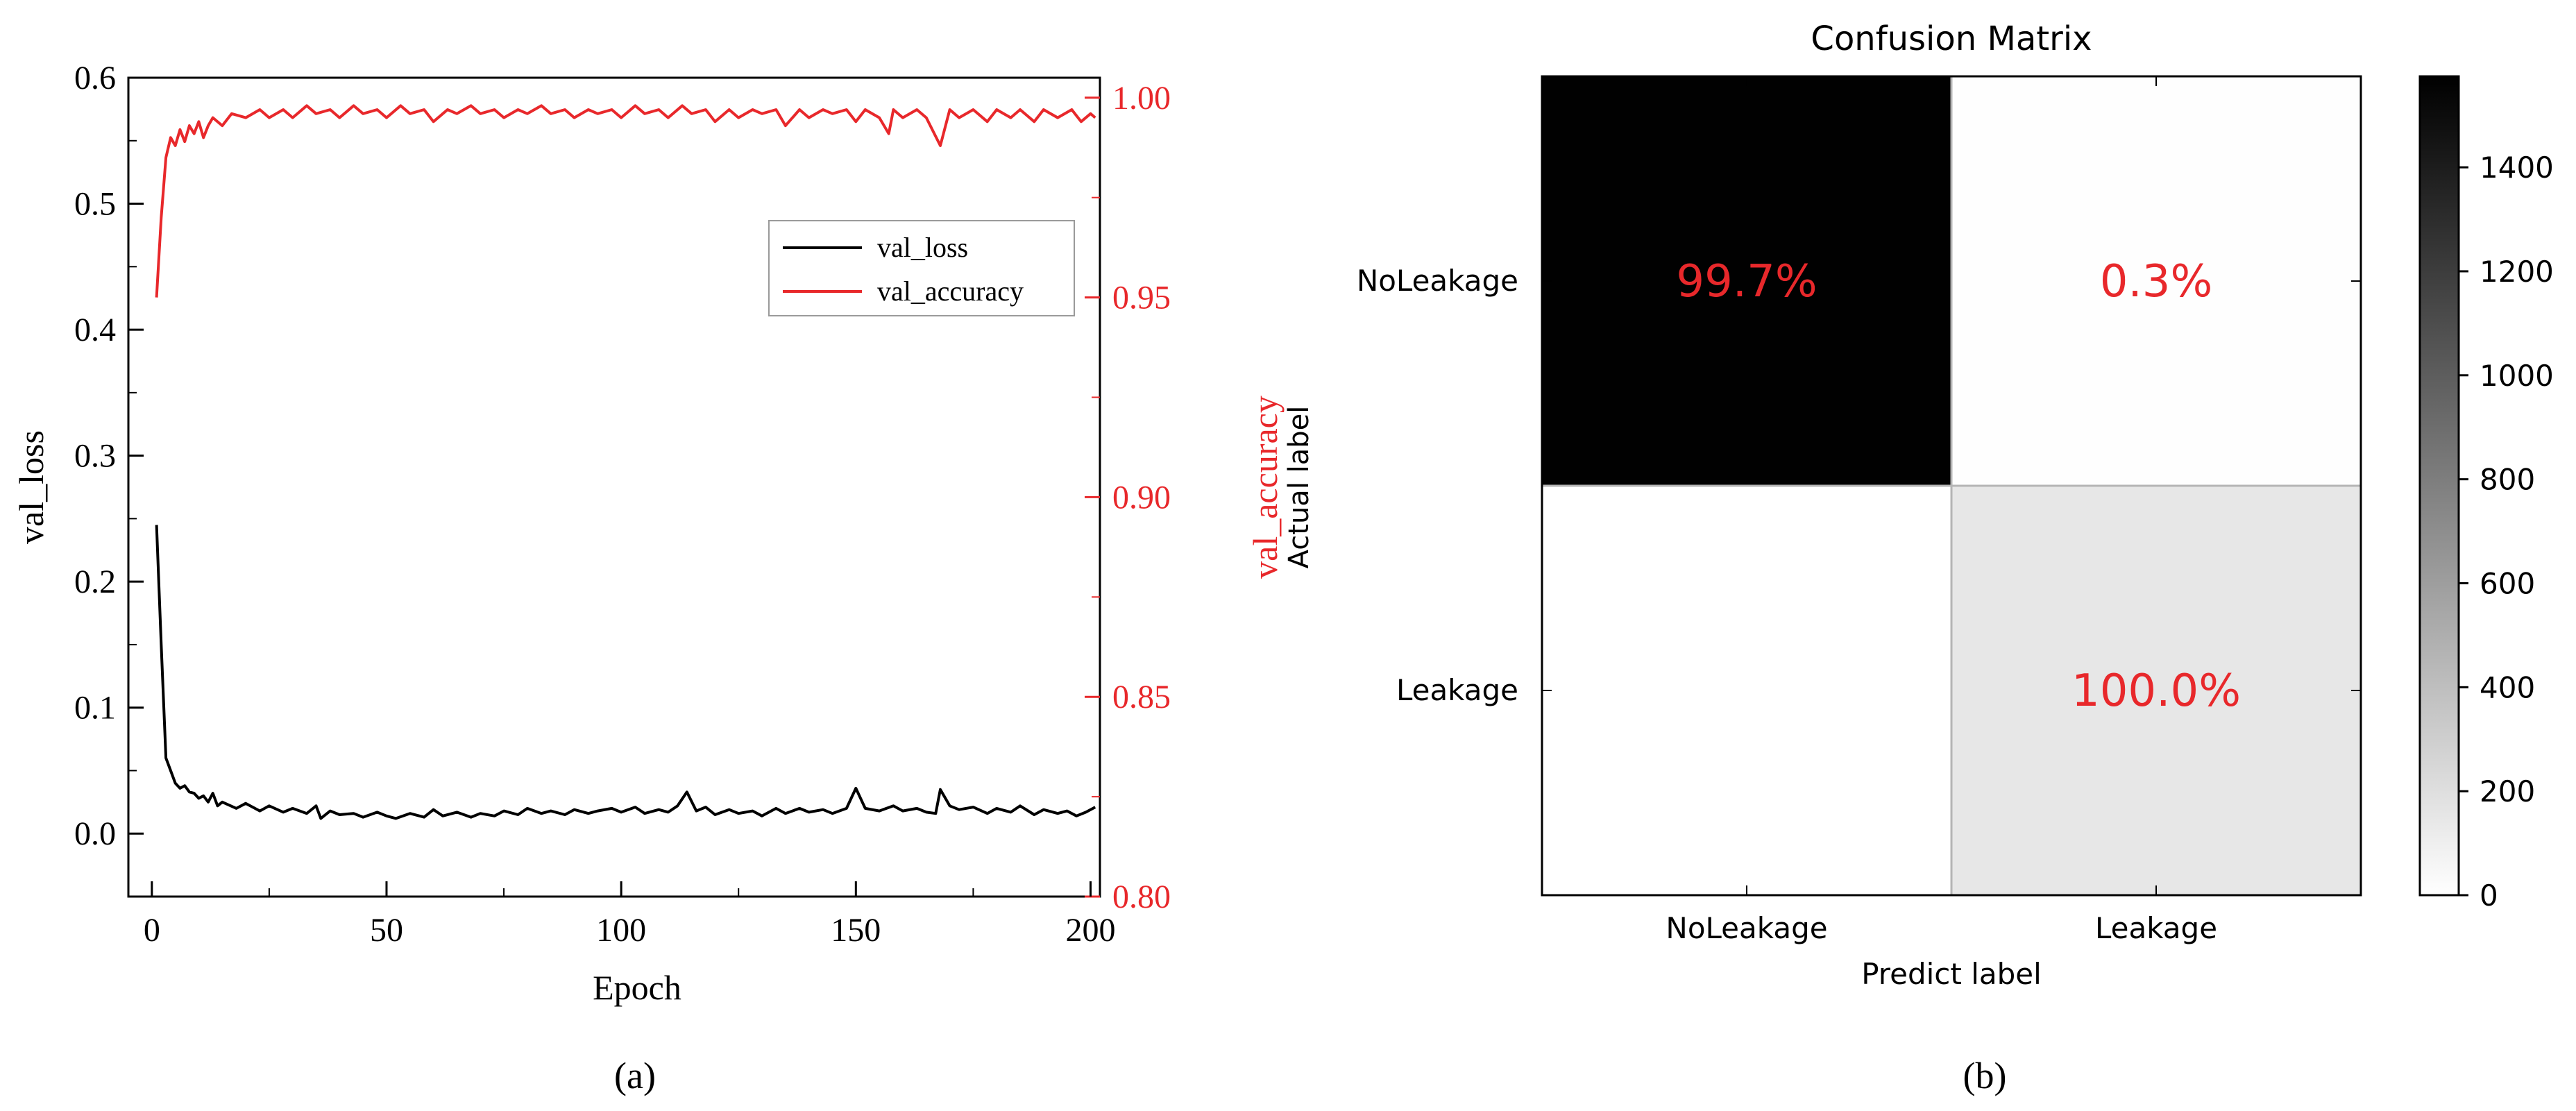  I want to click on colorbar-tick-label: 200, so click(2507, 791).